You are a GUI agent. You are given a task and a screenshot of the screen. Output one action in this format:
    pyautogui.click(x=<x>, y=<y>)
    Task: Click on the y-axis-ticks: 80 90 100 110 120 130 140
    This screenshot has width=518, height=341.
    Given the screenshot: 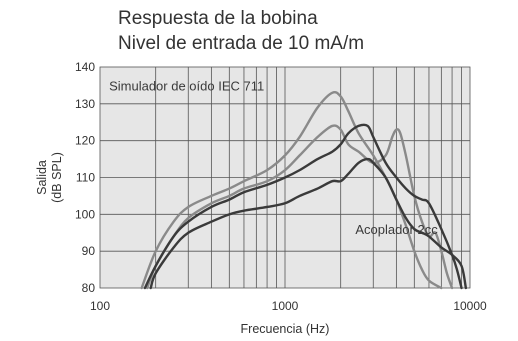 What is the action you would take?
    pyautogui.click(x=85, y=177)
    